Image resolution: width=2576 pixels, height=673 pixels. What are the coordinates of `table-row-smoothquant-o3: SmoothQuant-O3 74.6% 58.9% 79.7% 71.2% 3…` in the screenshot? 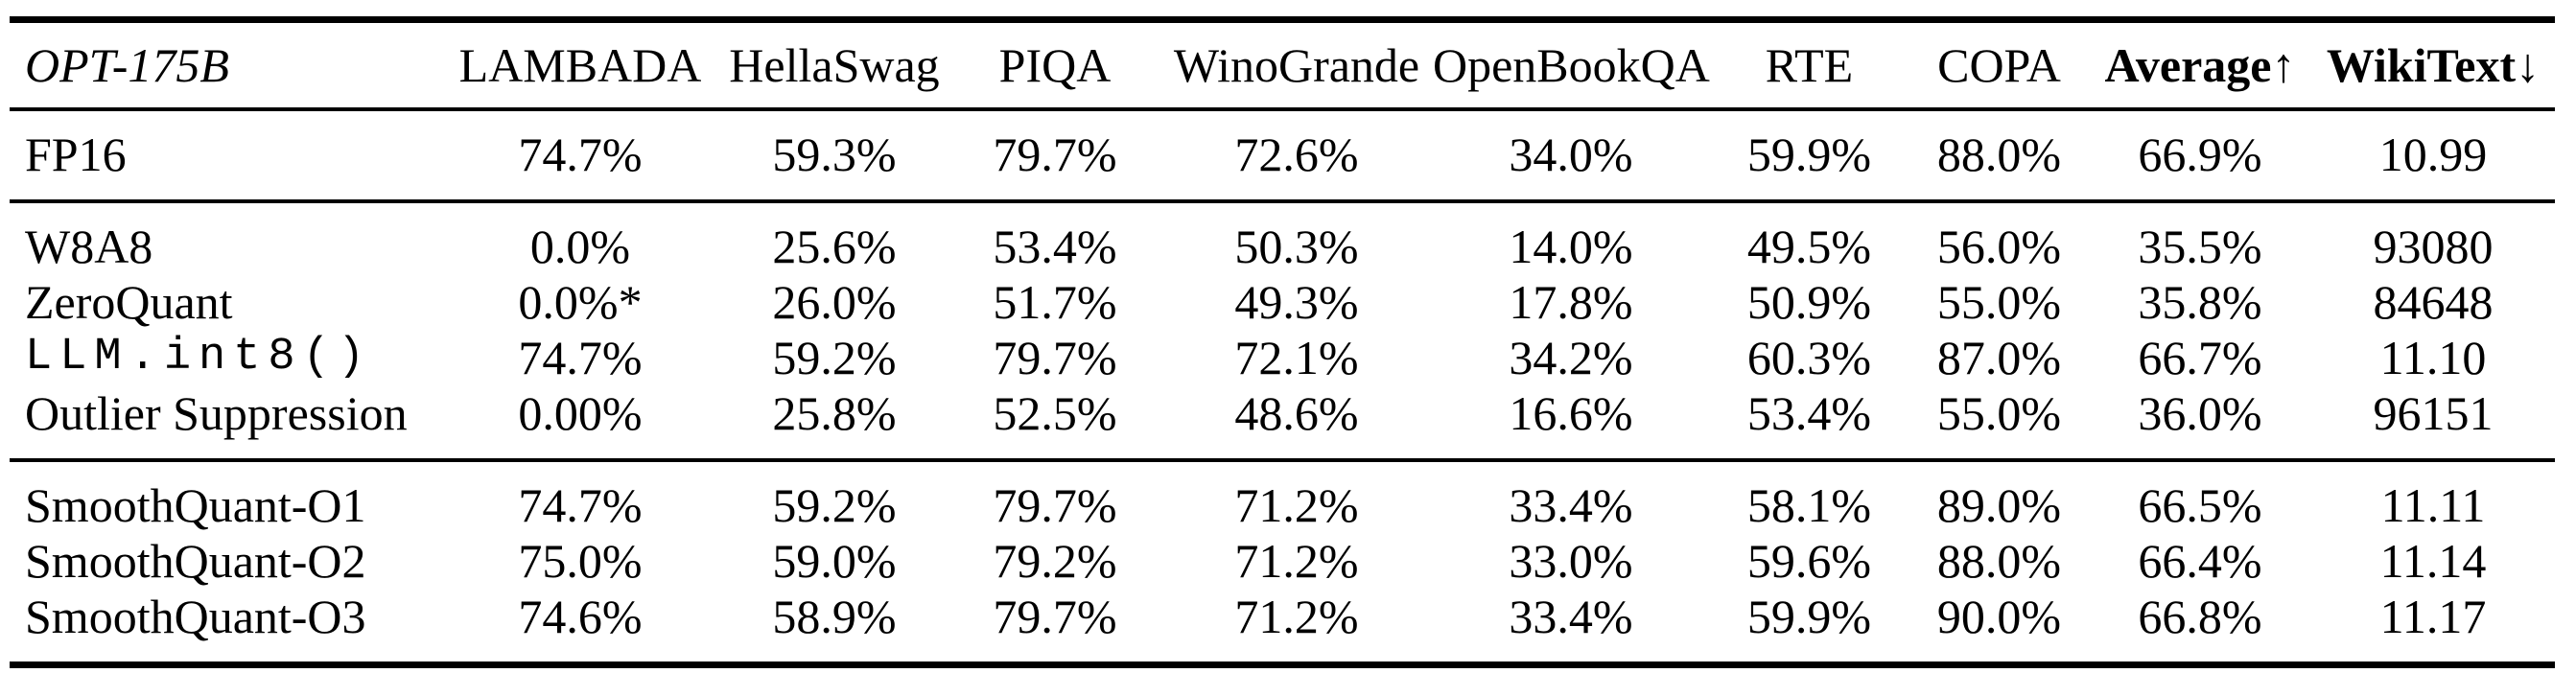 It's located at (1282, 627).